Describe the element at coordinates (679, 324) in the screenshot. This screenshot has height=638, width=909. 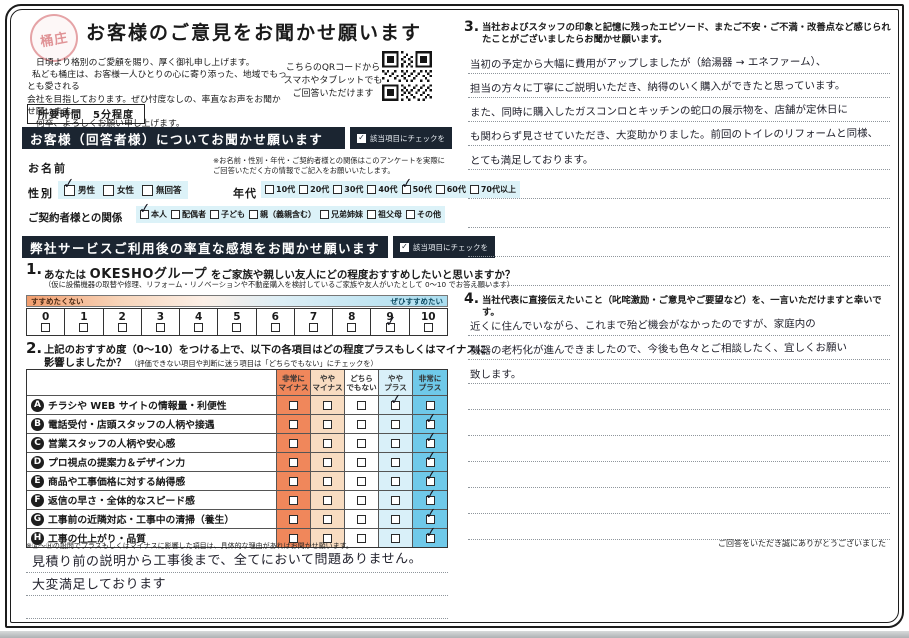
I see `answer-line: 近くに住んでいながら、これまで殆ど機会がなかったのですが、家庭内の` at that location.